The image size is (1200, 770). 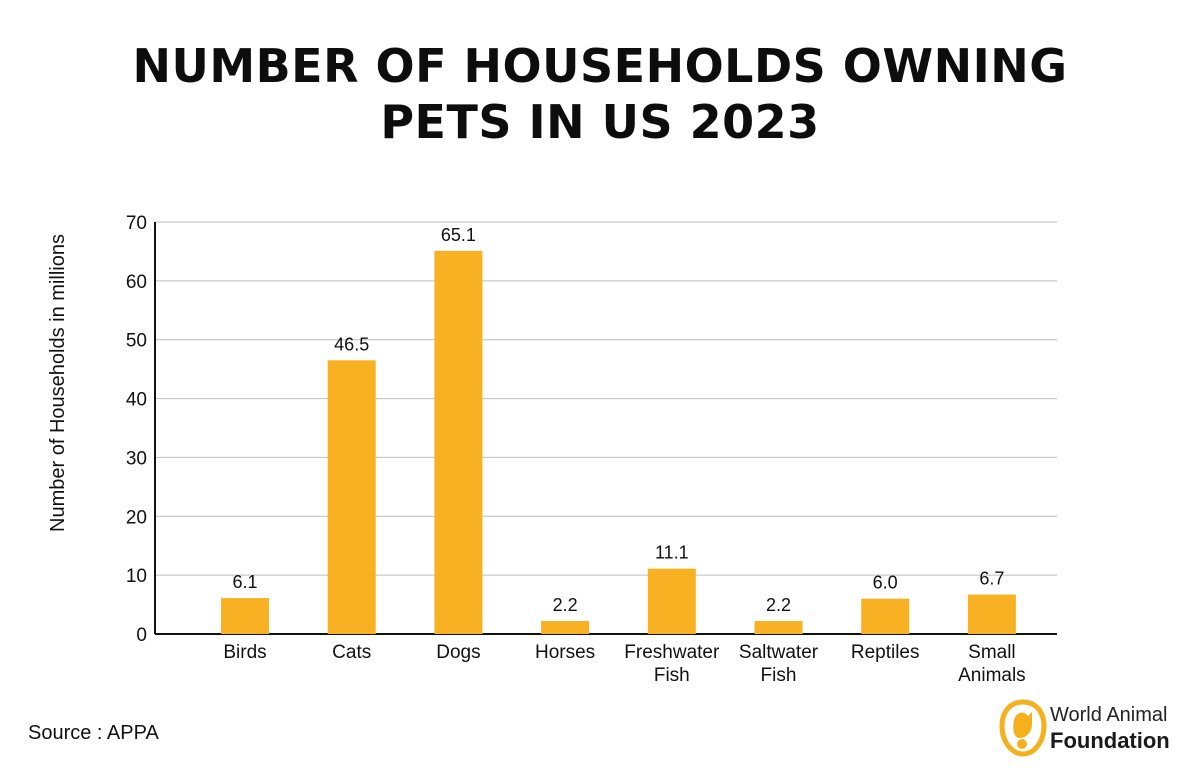 I want to click on x-tick-label: Small, so click(x=992, y=652).